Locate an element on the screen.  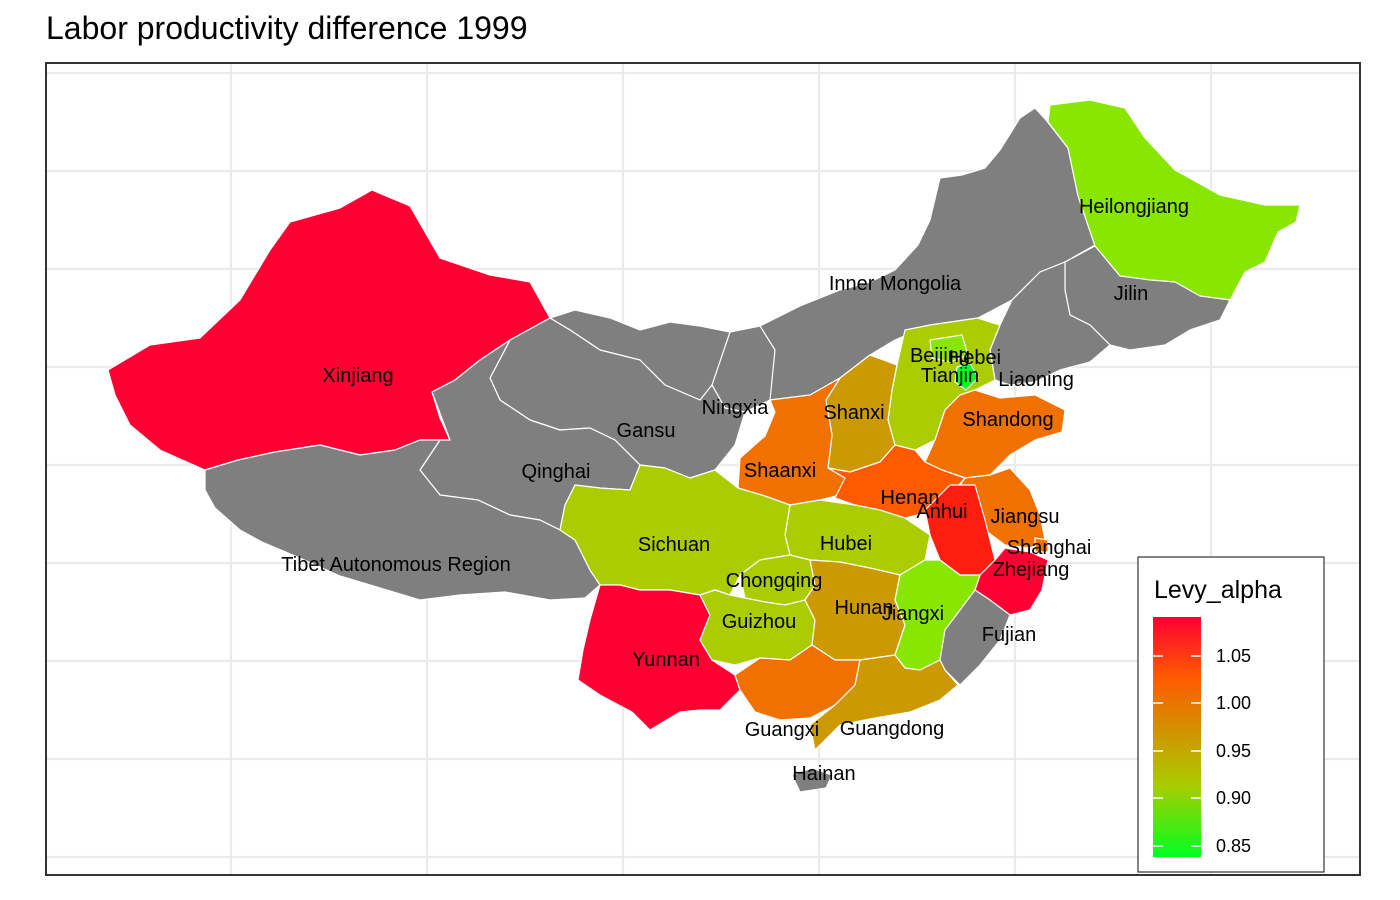
region-yunnan is located at coordinates (659, 657).